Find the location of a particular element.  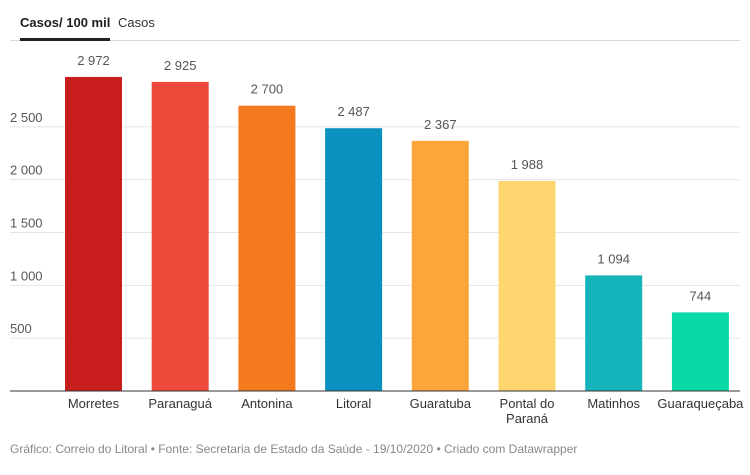

value-label: 2 367 is located at coordinates (440, 124).